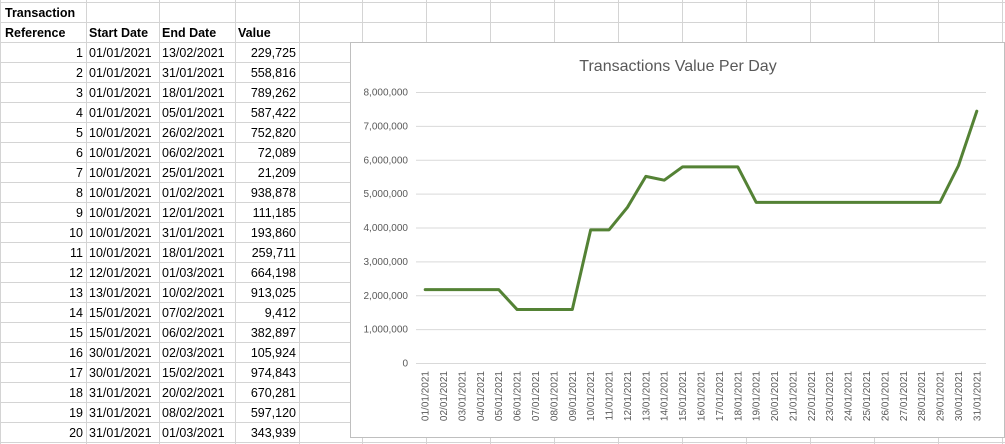 Image resolution: width=1005 pixels, height=444 pixels. Describe the element at coordinates (76, 433) in the screenshot. I see `cell-reference: 20` at that location.